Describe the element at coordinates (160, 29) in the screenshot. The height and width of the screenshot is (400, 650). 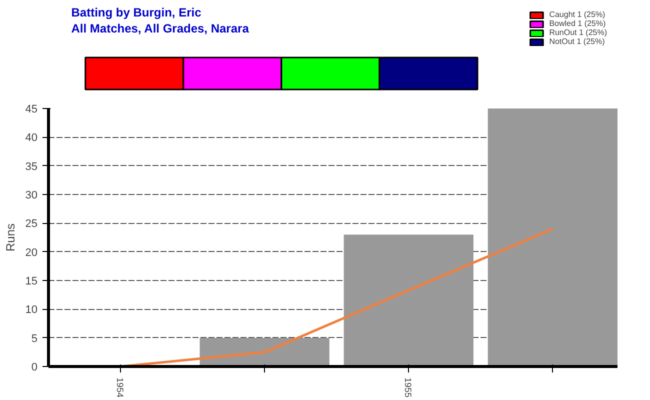
I see `chart-subtitle: All Matches, All Grades, Narara` at that location.